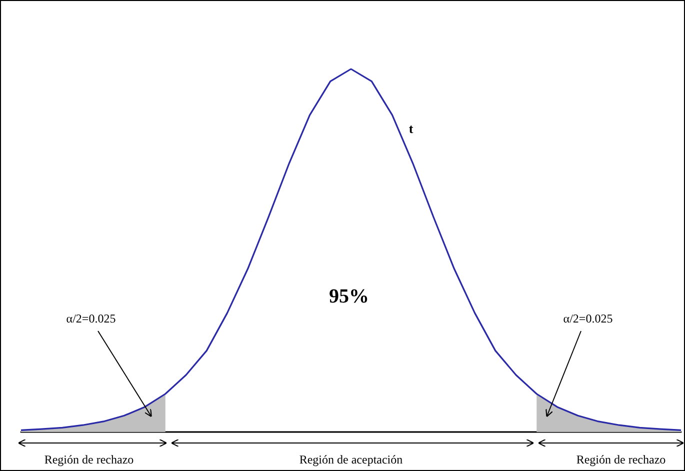 Image resolution: width=685 pixels, height=471 pixels. Describe the element at coordinates (411, 129) in the screenshot. I see `annotation: t` at that location.